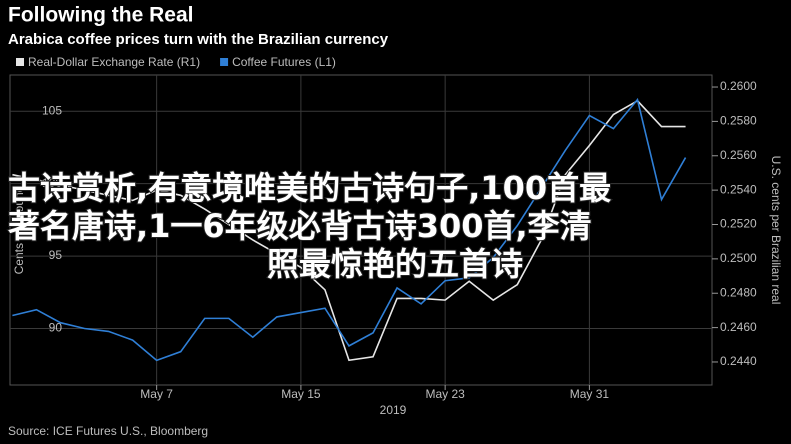 The width and height of the screenshot is (791, 444). I want to click on y2-tick-label: 0.2600, so click(738, 86).